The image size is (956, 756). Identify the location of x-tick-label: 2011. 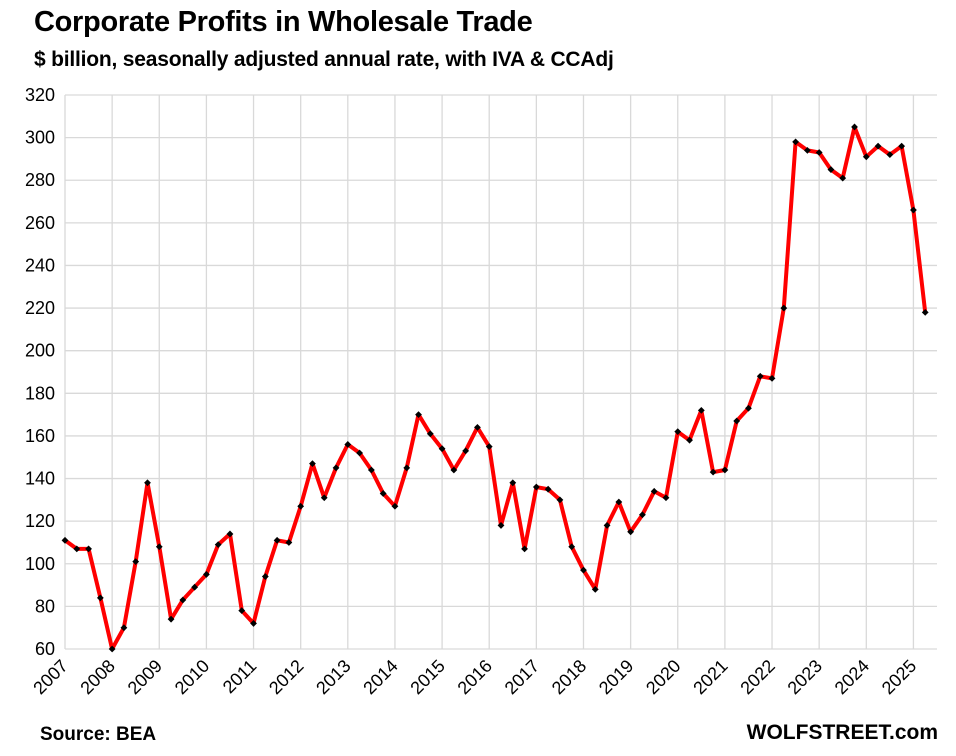
(240, 677).